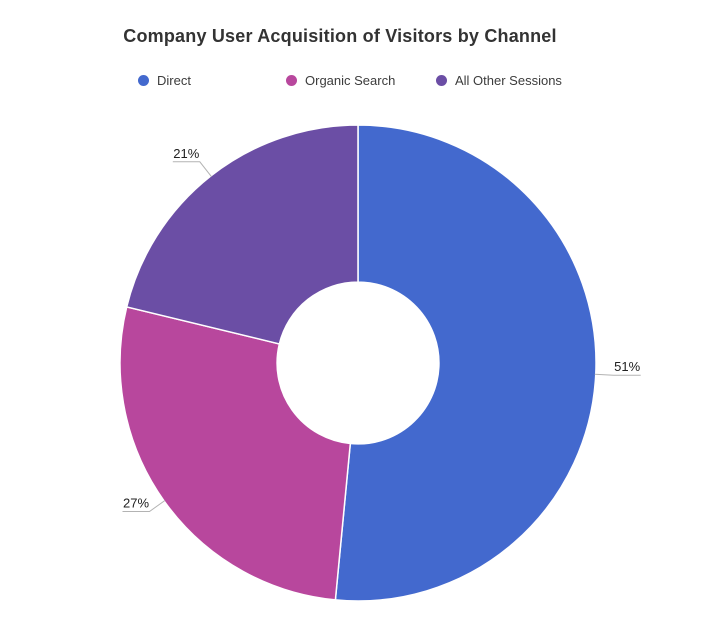  Describe the element at coordinates (441, 80) in the screenshot. I see `legend-swatch-all-other-sessions-icon` at that location.